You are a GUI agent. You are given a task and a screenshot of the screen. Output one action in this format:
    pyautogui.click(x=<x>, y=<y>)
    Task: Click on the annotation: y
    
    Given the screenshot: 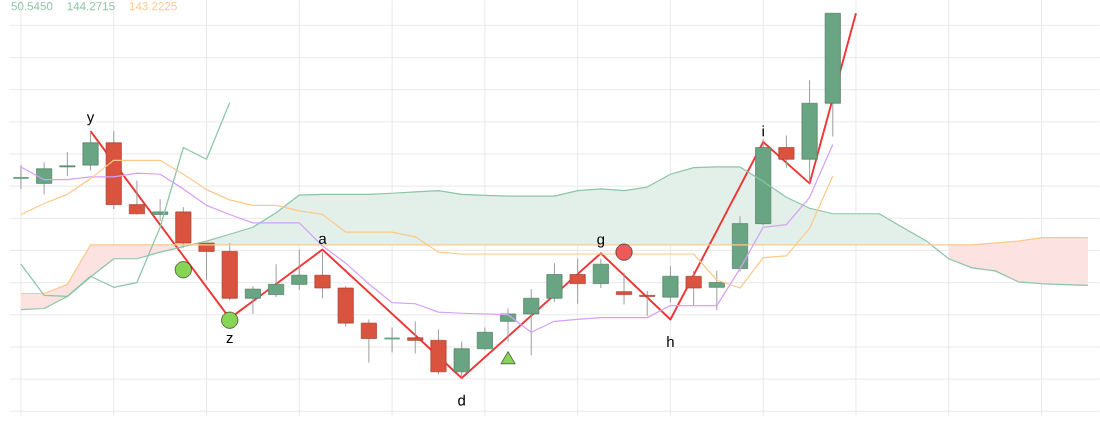 What is the action you would take?
    pyautogui.click(x=90, y=120)
    